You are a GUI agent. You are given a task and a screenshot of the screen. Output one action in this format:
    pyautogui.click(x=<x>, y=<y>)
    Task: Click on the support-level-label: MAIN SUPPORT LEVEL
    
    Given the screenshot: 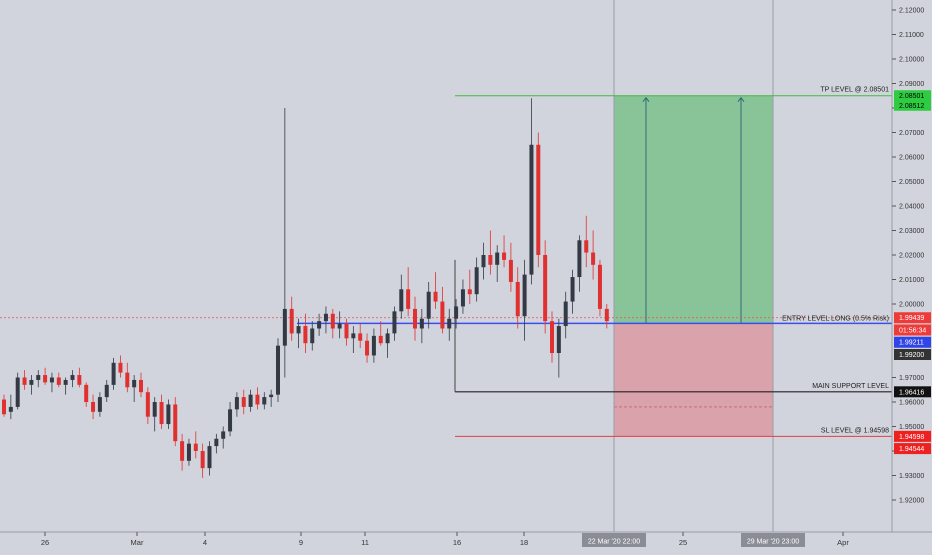 What is the action you would take?
    pyautogui.click(x=850, y=386)
    